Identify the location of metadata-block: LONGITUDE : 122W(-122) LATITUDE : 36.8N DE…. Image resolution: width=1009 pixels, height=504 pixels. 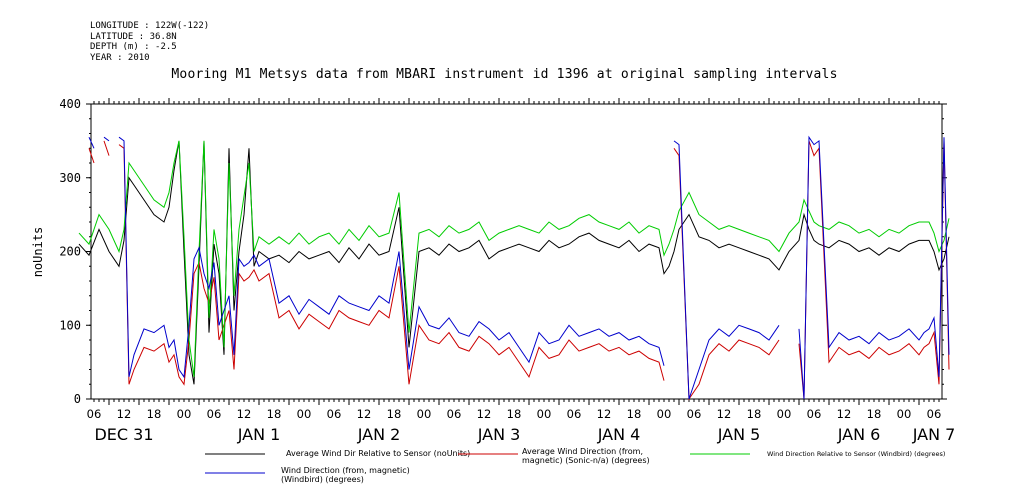
(149, 42).